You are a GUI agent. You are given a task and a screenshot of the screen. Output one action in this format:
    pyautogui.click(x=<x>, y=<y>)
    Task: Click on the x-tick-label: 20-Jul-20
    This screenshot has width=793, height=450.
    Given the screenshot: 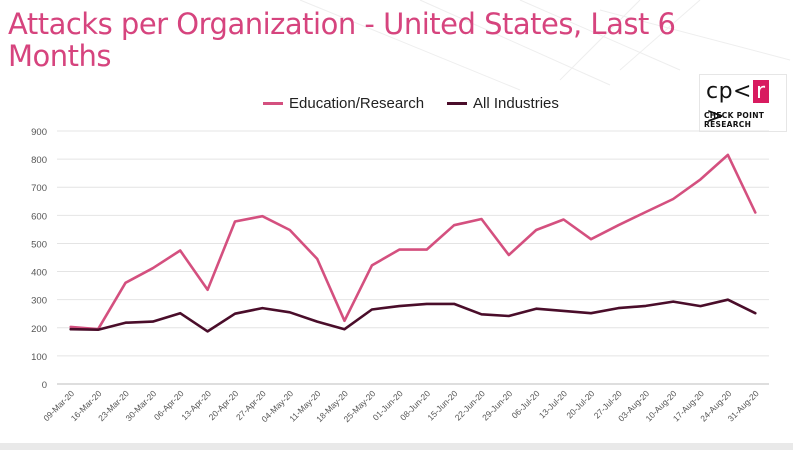 What is the action you would take?
    pyautogui.click(x=580, y=404)
    